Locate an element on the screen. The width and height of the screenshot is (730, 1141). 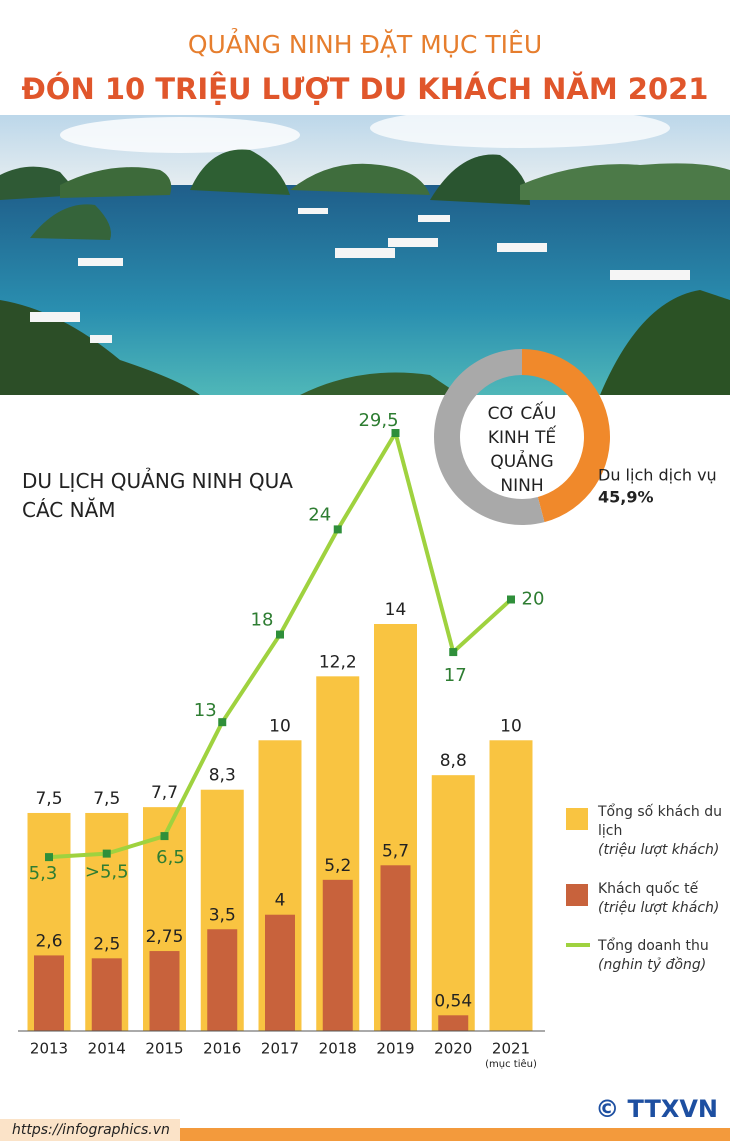
legend-unit: (nghin tỷ đồng) is located at coordinates (652, 965).